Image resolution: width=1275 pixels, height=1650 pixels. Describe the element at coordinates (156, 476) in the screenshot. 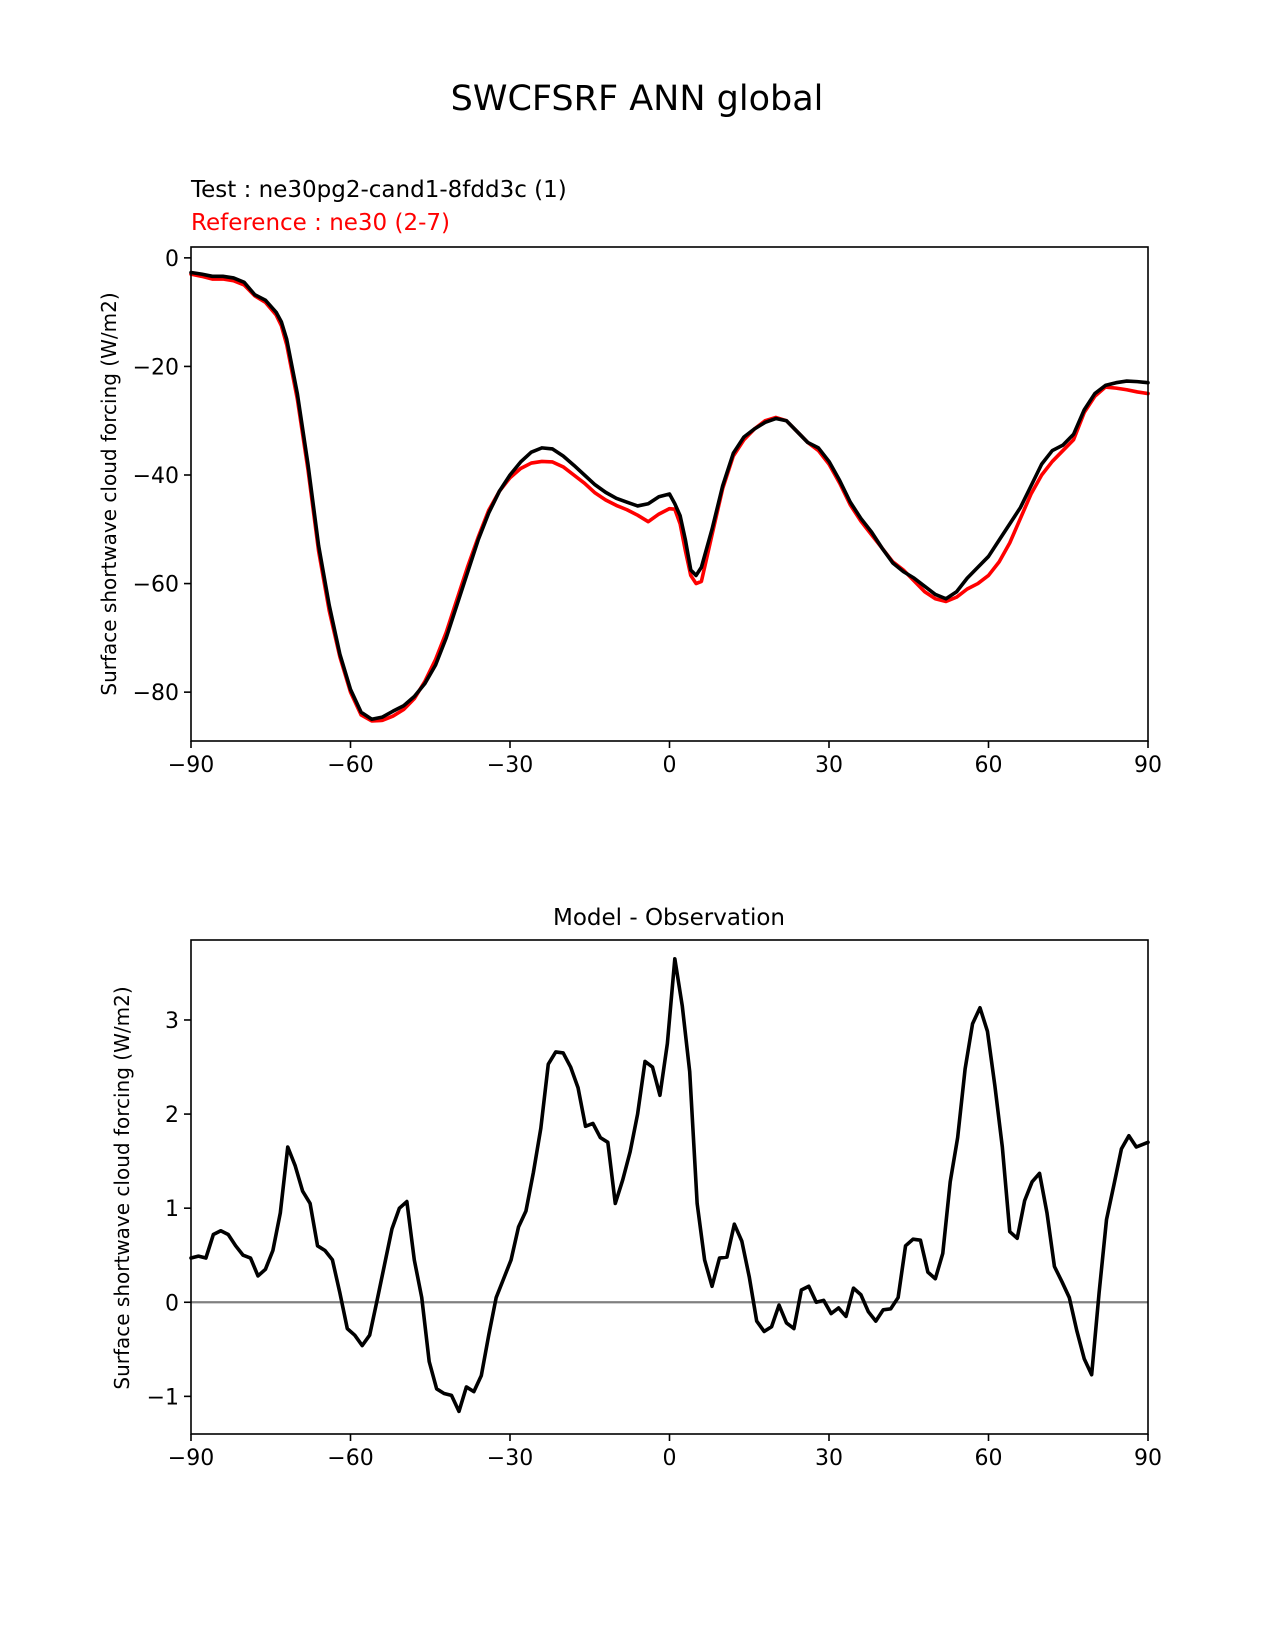

I see `top-y-tick-label: −40` at that location.